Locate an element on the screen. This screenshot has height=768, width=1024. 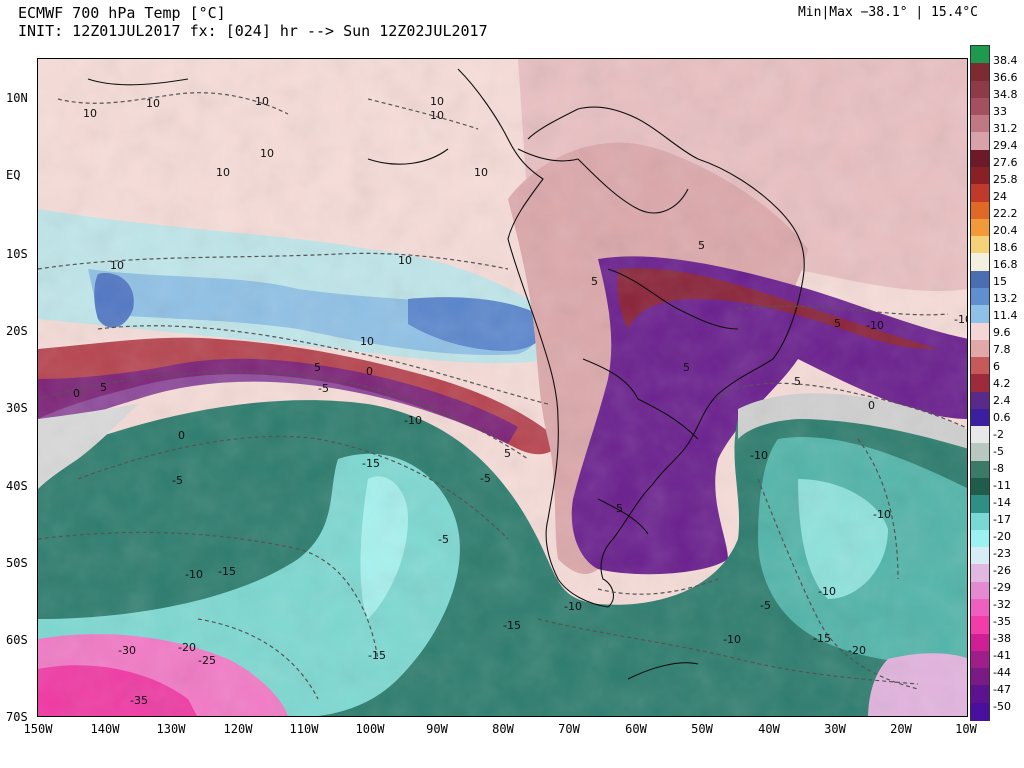
colorbar is located at coordinates (980, 383).